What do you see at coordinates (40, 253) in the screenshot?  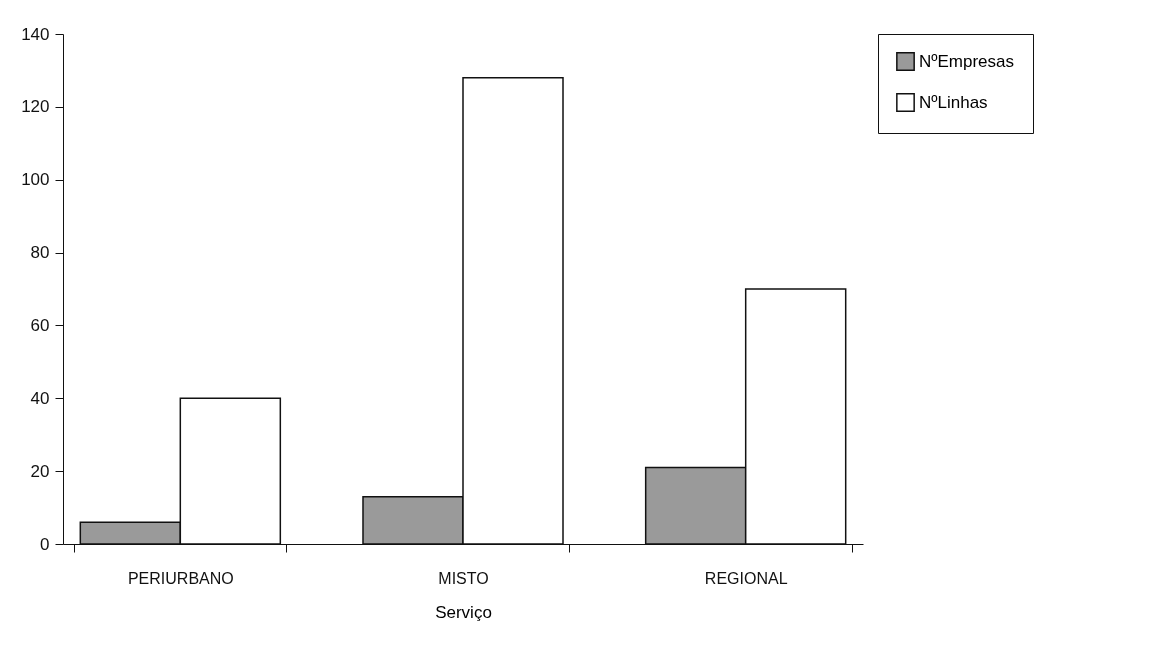 I see `y-tick-label: 80` at bounding box center [40, 253].